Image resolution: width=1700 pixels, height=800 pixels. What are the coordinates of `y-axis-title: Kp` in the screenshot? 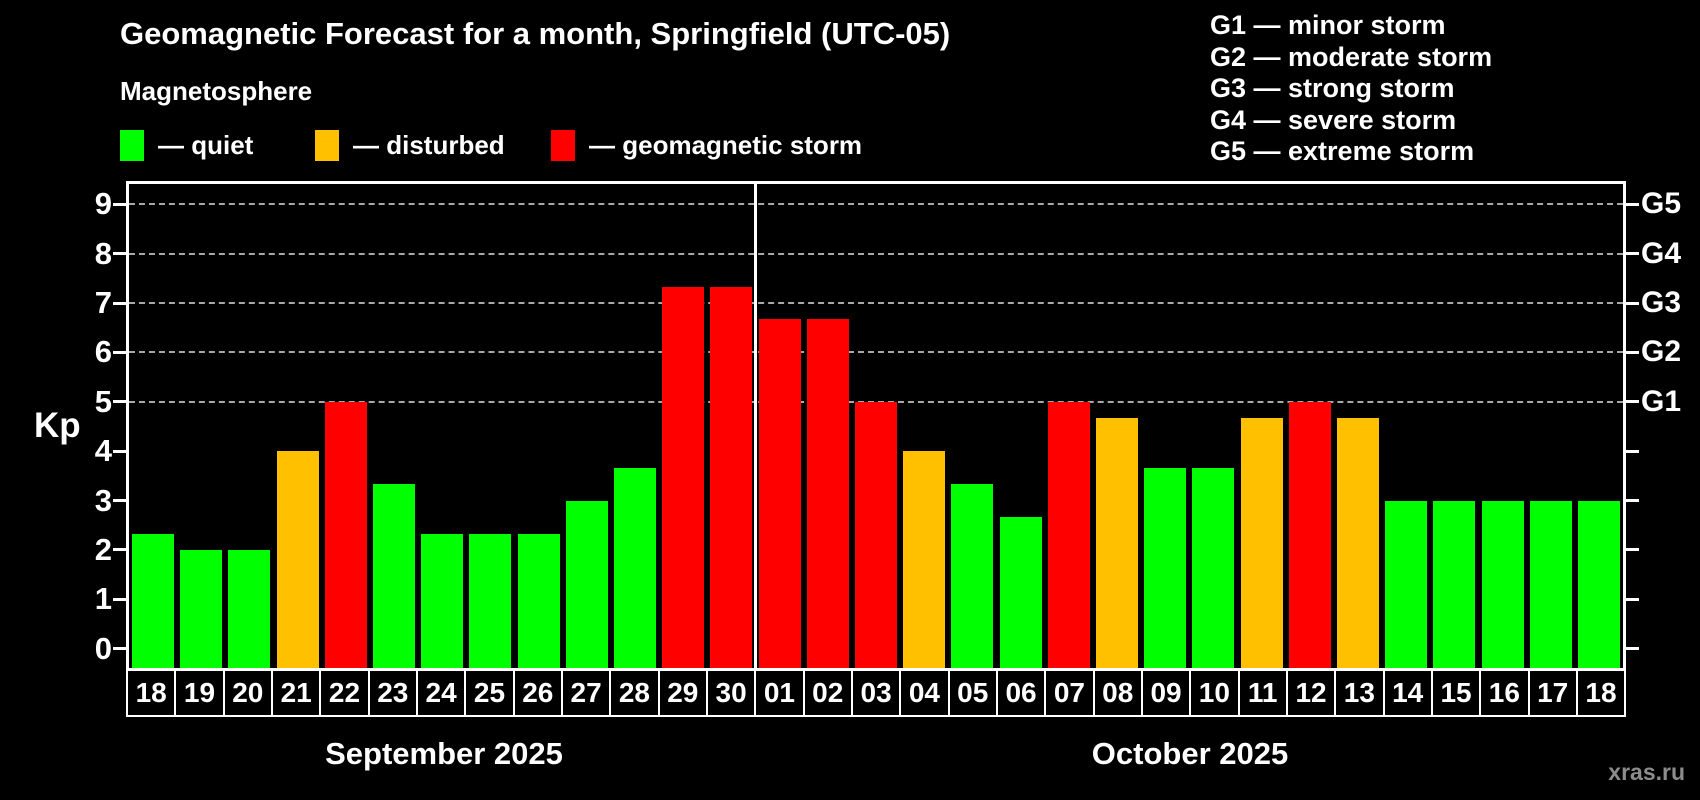 It's located at (57, 425).